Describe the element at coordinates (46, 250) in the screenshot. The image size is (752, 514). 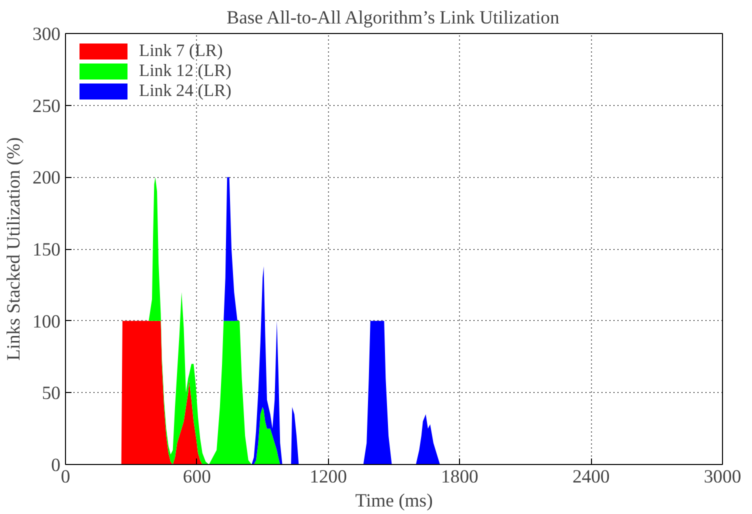
I see `y-tick-label: 150` at that location.